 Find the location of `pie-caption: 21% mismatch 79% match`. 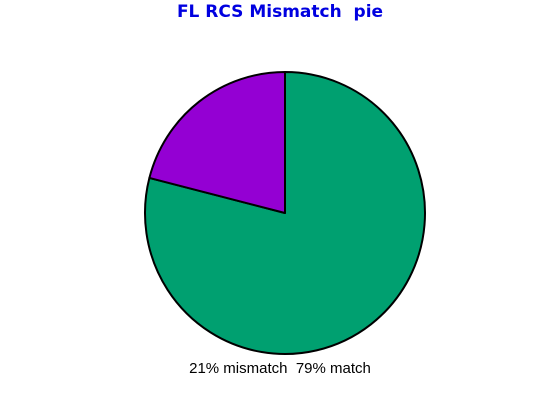

pie-caption: 21% mismatch 79% match is located at coordinates (280, 369).